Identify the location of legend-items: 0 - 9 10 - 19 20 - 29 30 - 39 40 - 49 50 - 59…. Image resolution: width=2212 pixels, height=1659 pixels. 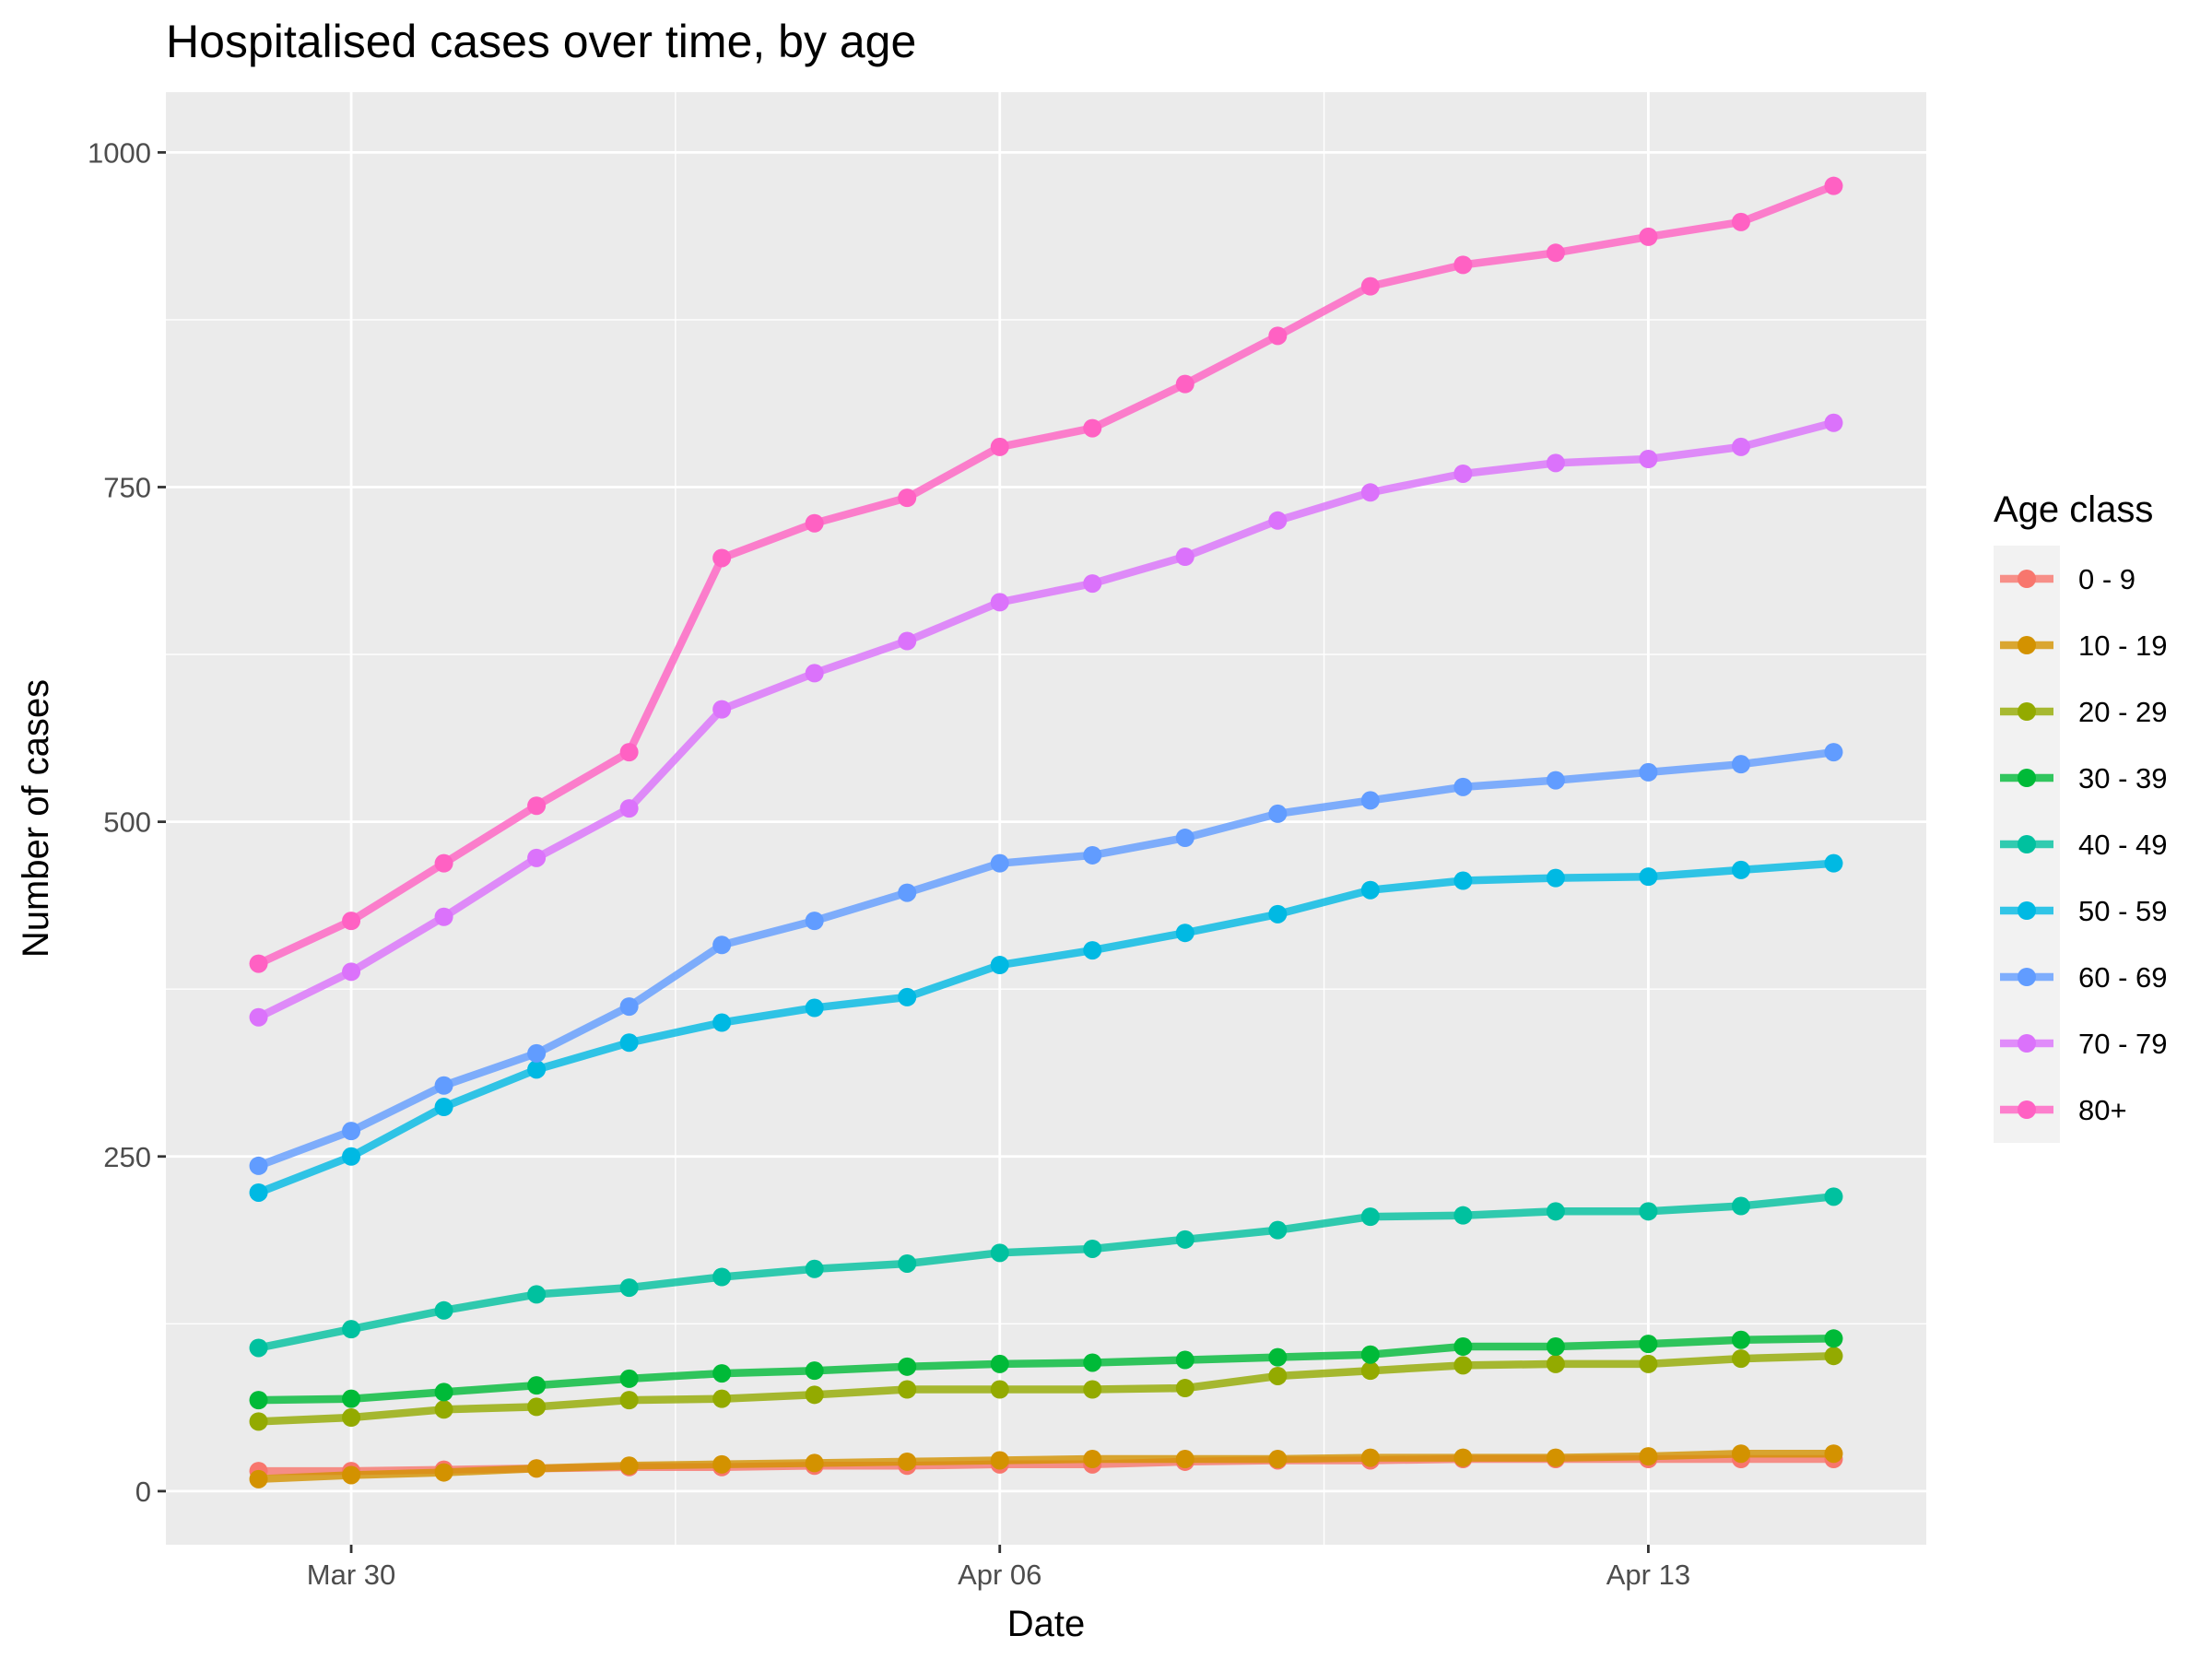
(2084, 844).